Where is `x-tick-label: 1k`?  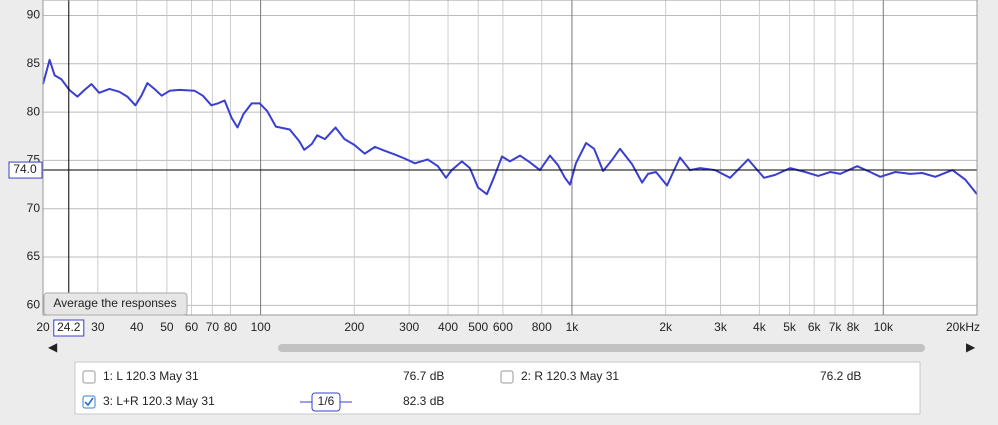
x-tick-label: 1k is located at coordinates (573, 327).